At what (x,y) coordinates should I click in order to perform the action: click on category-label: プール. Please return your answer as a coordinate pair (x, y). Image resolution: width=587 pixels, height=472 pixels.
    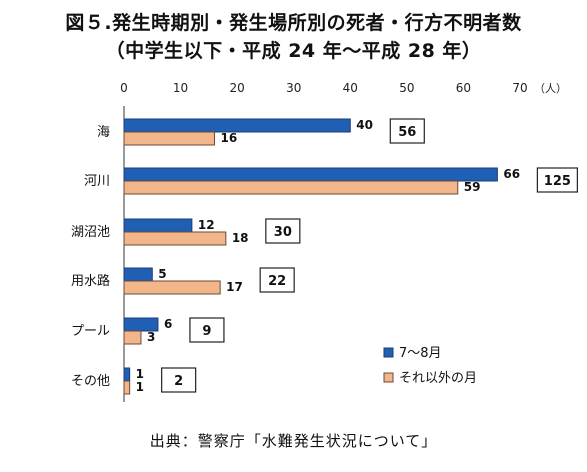
    Looking at the image, I should click on (90, 331).